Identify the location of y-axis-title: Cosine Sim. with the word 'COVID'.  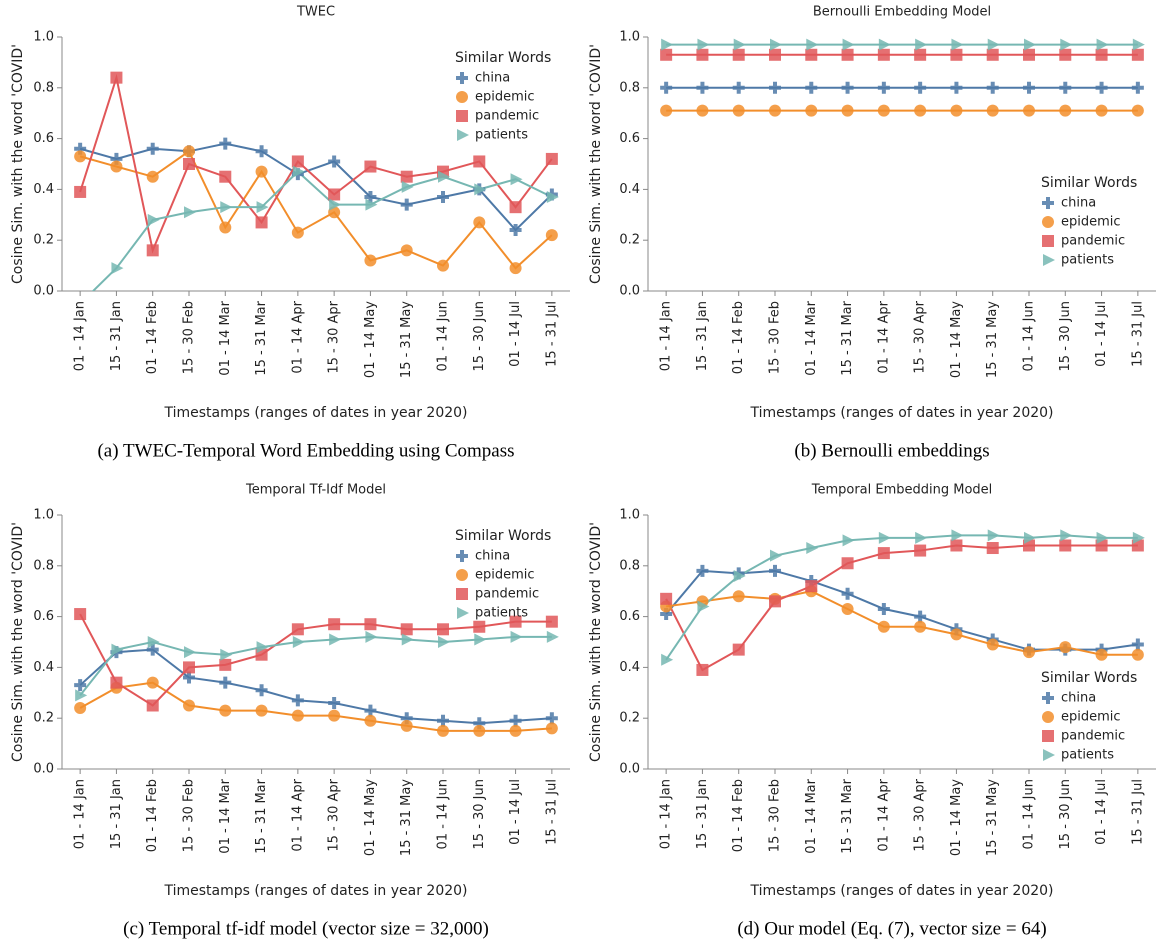
(18, 642).